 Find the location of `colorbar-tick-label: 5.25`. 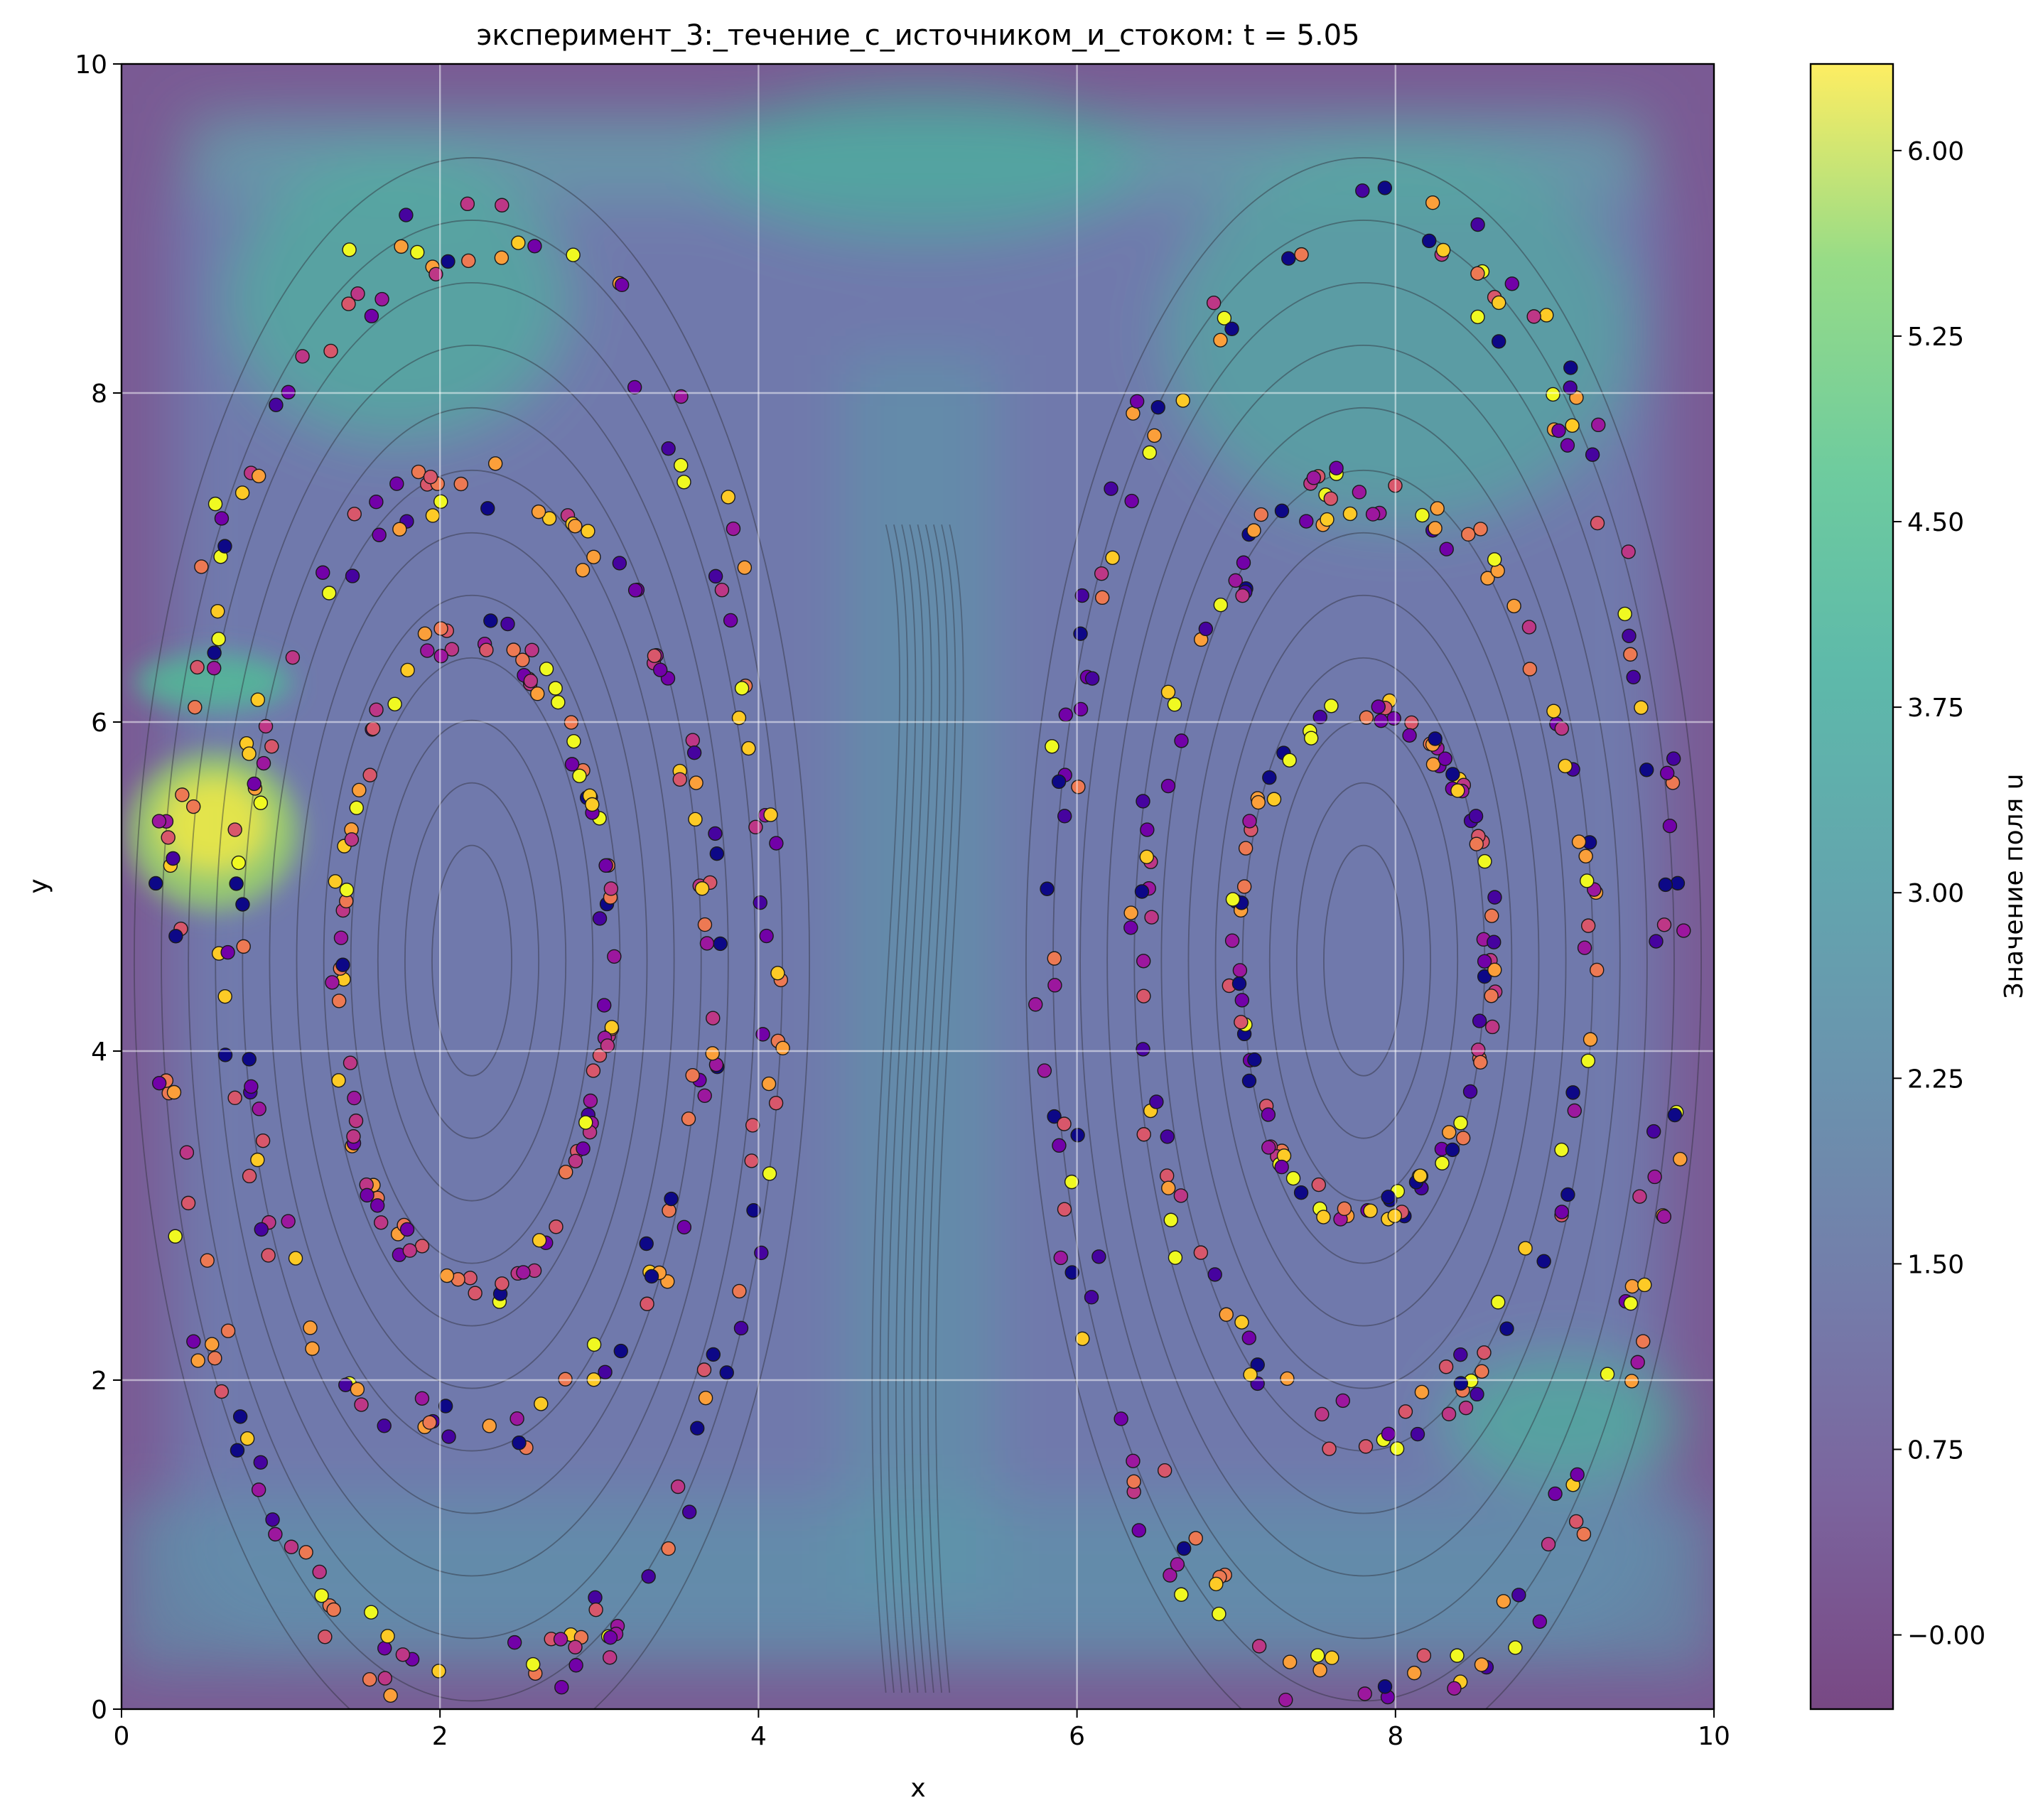

colorbar-tick-label: 5.25 is located at coordinates (1936, 338).